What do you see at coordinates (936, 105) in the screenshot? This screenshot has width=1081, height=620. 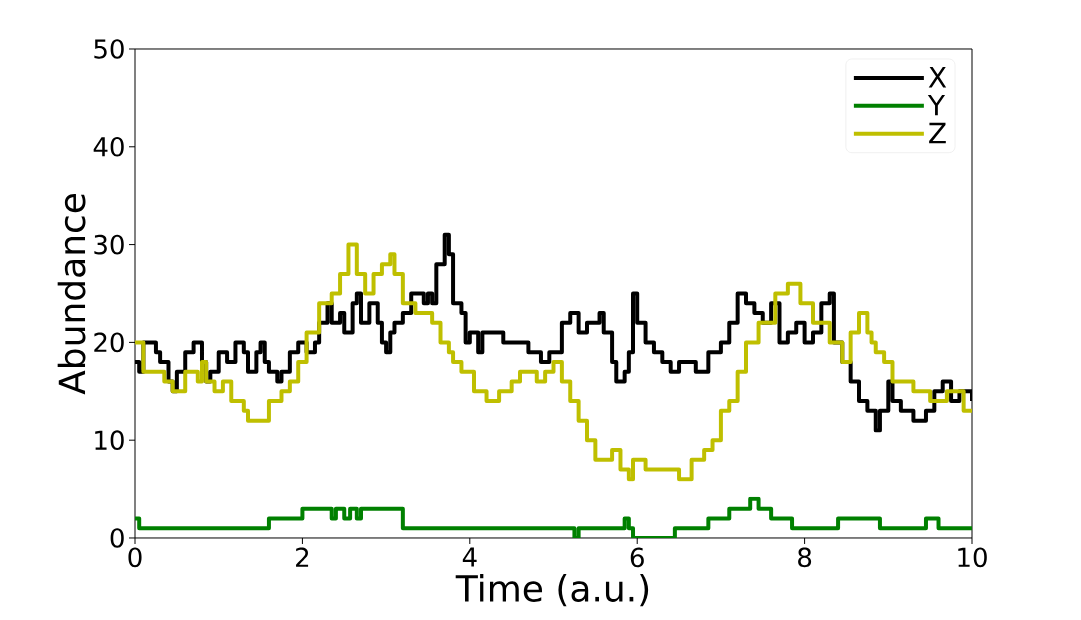 I see `legend-label: Y` at bounding box center [936, 105].